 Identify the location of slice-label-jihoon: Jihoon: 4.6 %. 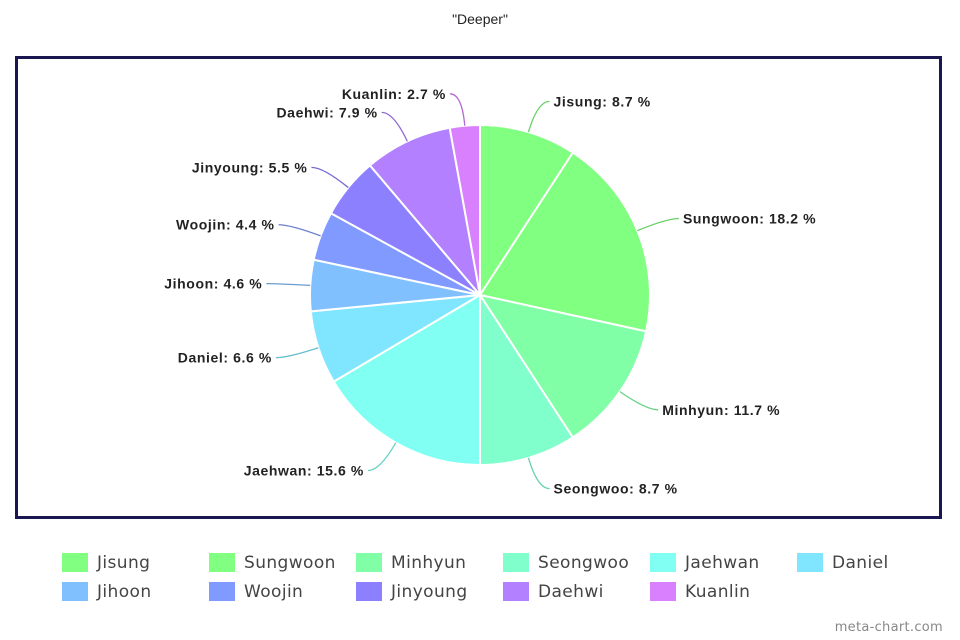
(213, 284).